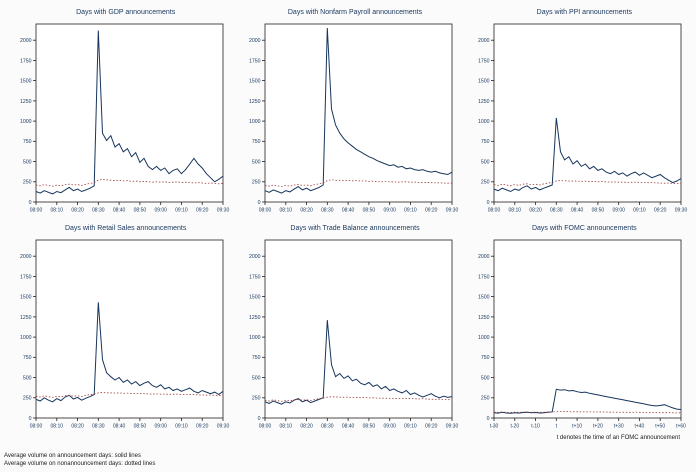 The width and height of the screenshot is (696, 472). What do you see at coordinates (584, 228) in the screenshot?
I see `chart-title-fomc: Days with FOMC announcements` at bounding box center [584, 228].